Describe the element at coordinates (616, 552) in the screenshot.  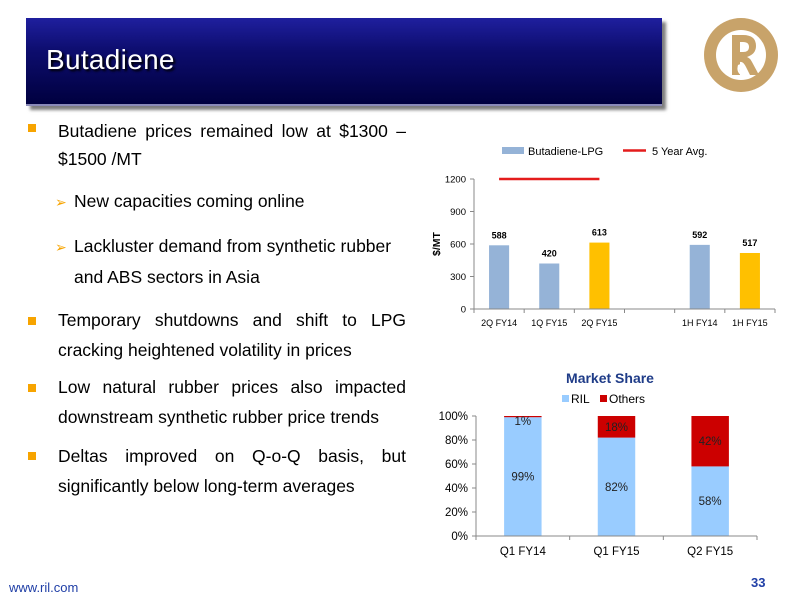
I see `x-tick-label: Q1 FY15` at that location.